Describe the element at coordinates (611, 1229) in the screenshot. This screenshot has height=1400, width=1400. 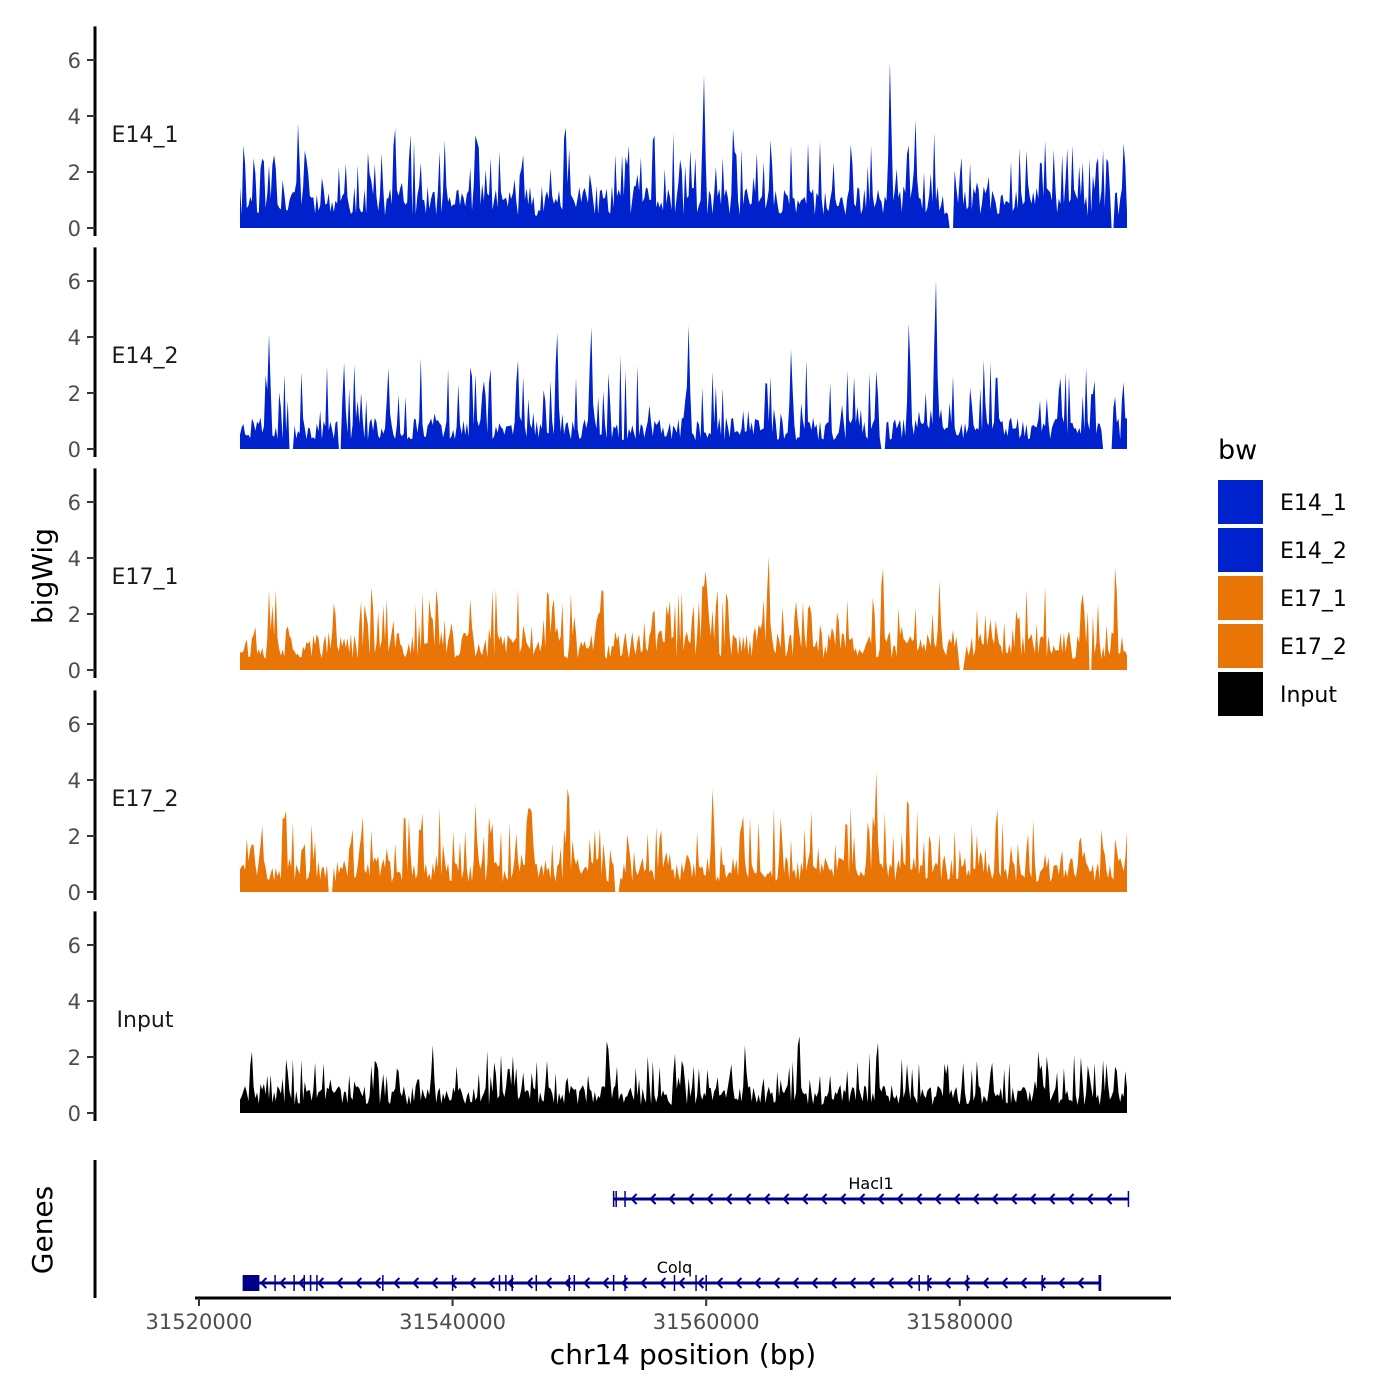
I see `genes-panel: Hacl1 Colq` at that location.